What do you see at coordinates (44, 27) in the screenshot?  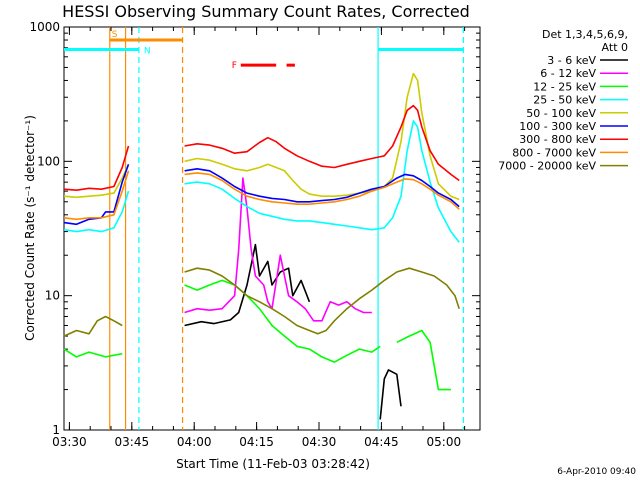 I see `y-tick-label: 1000` at bounding box center [44, 27].